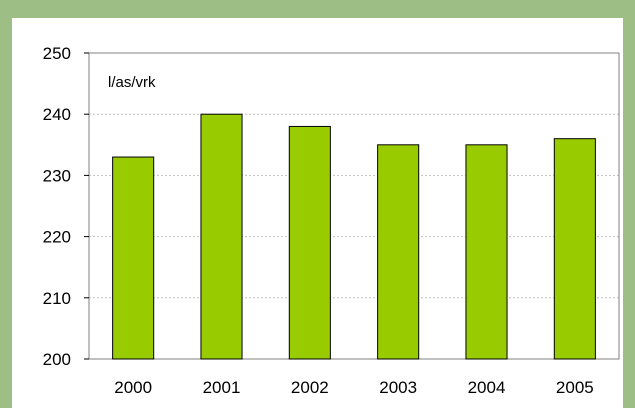 This screenshot has width=635, height=408. Describe the element at coordinates (222, 387) in the screenshot. I see `x-tick-label: 2001` at that location.